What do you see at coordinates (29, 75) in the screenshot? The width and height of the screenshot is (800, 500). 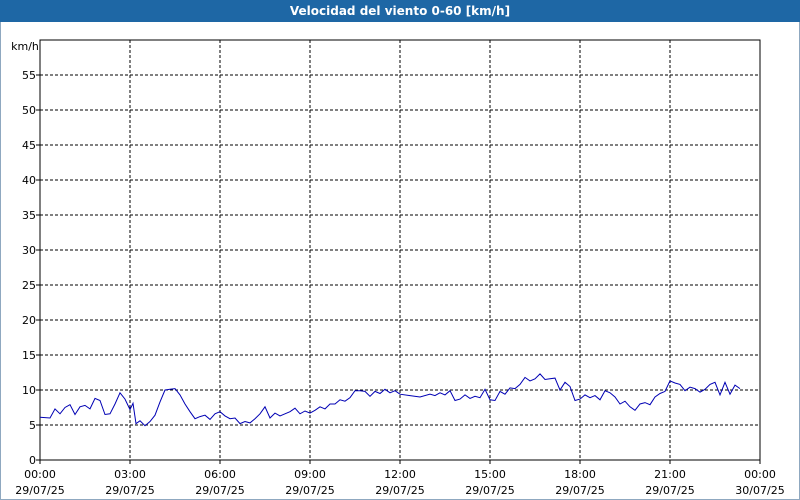 I see `y-tick-label: 55` at bounding box center [29, 75].